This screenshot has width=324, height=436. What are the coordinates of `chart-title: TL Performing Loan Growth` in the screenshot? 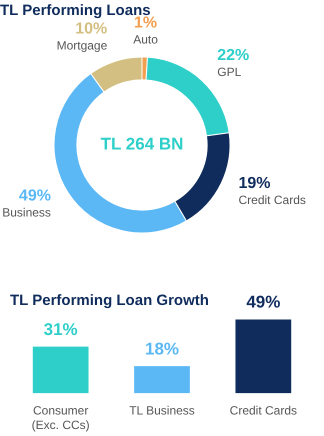 It's located at (109, 301).